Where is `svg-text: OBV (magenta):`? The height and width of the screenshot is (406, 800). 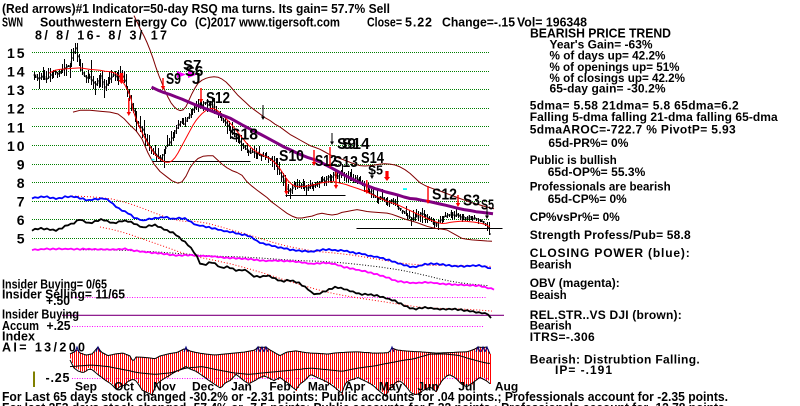 svg-text: OBV (magenta): is located at coordinates (575, 283).